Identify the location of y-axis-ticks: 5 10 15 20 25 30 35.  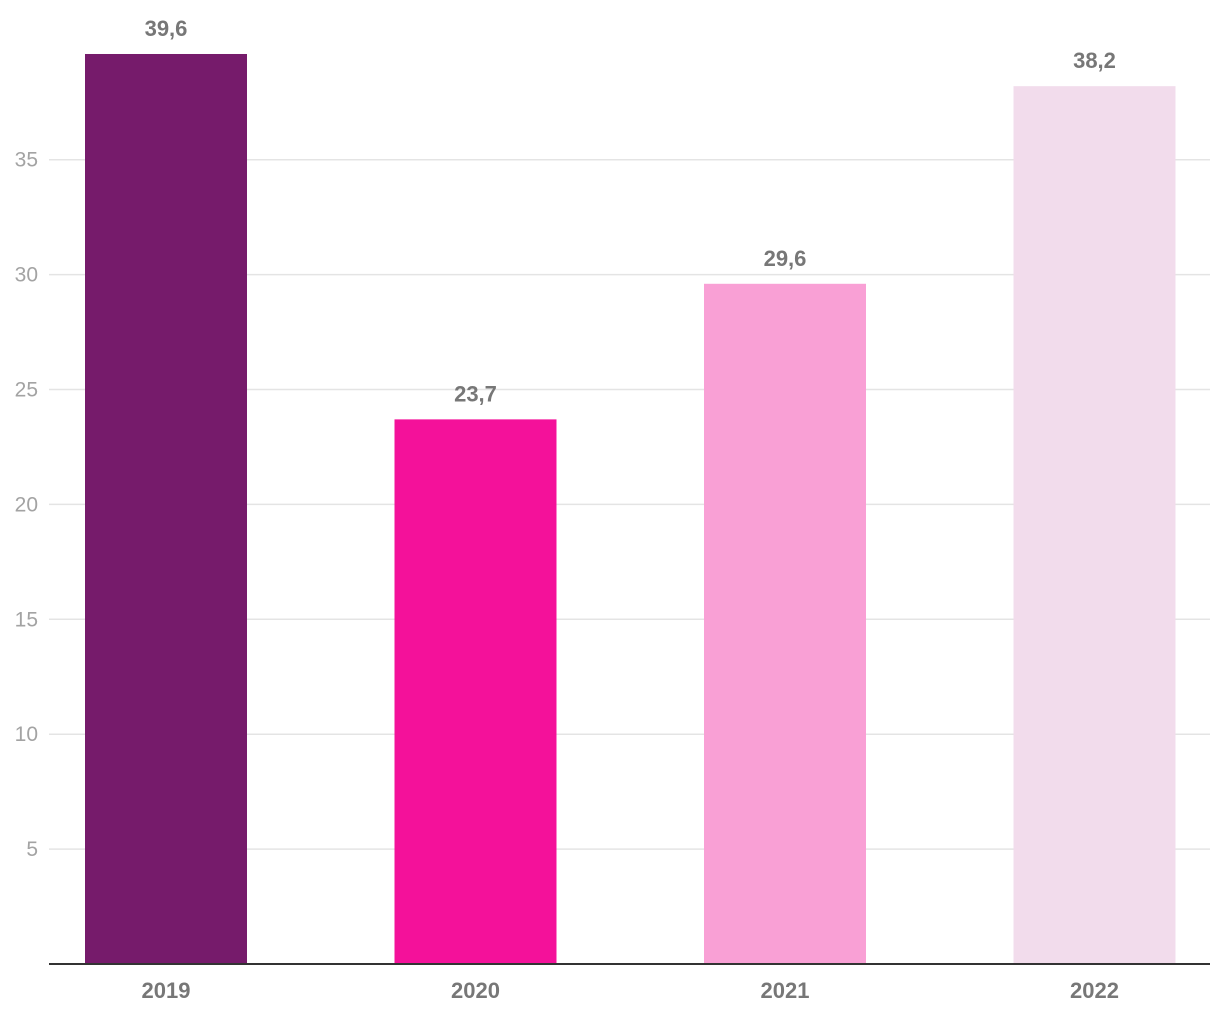
(26, 505).